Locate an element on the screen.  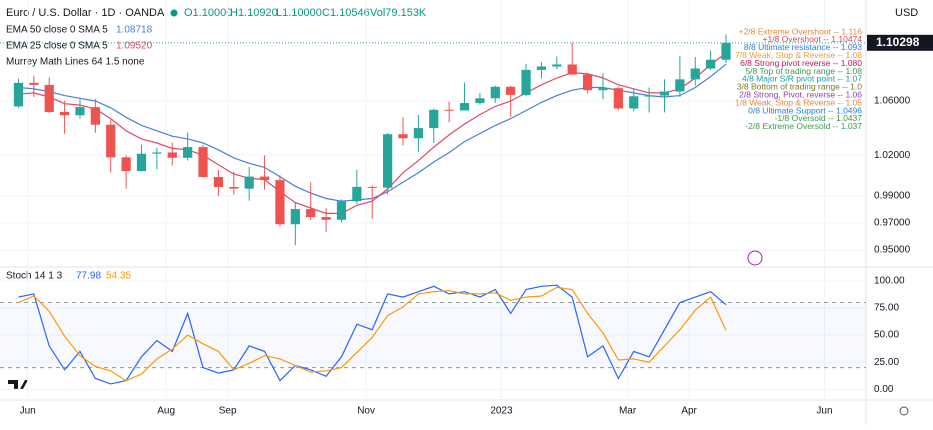
murrey-label: 6/8 Strong pivot reverse -- 1.080 is located at coordinates (801, 63).